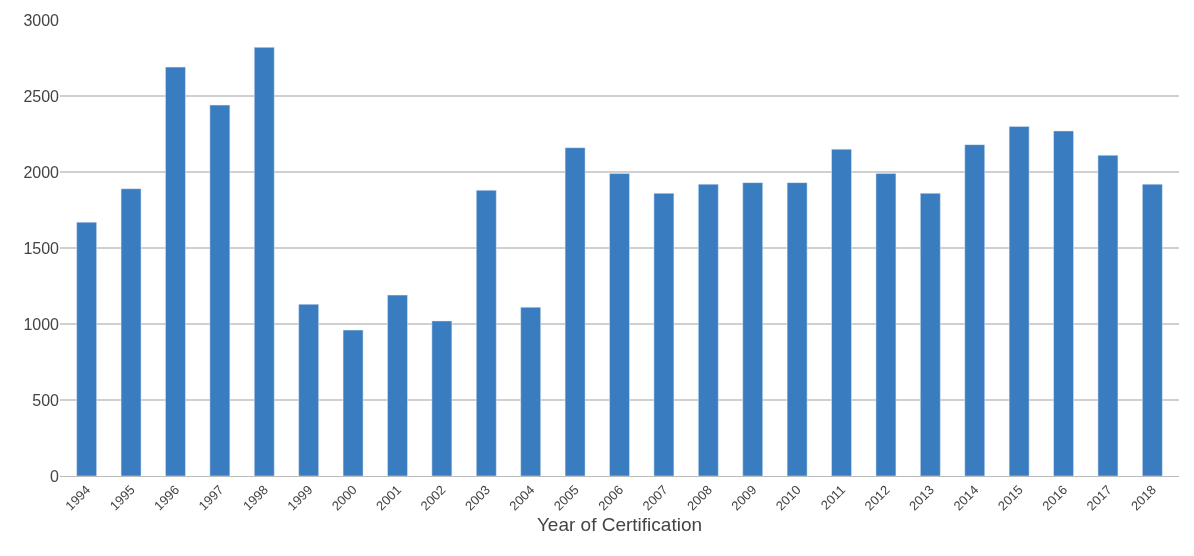 The image size is (1194, 556). What do you see at coordinates (41, 172) in the screenshot?
I see `y-tick-label: 2000` at bounding box center [41, 172].